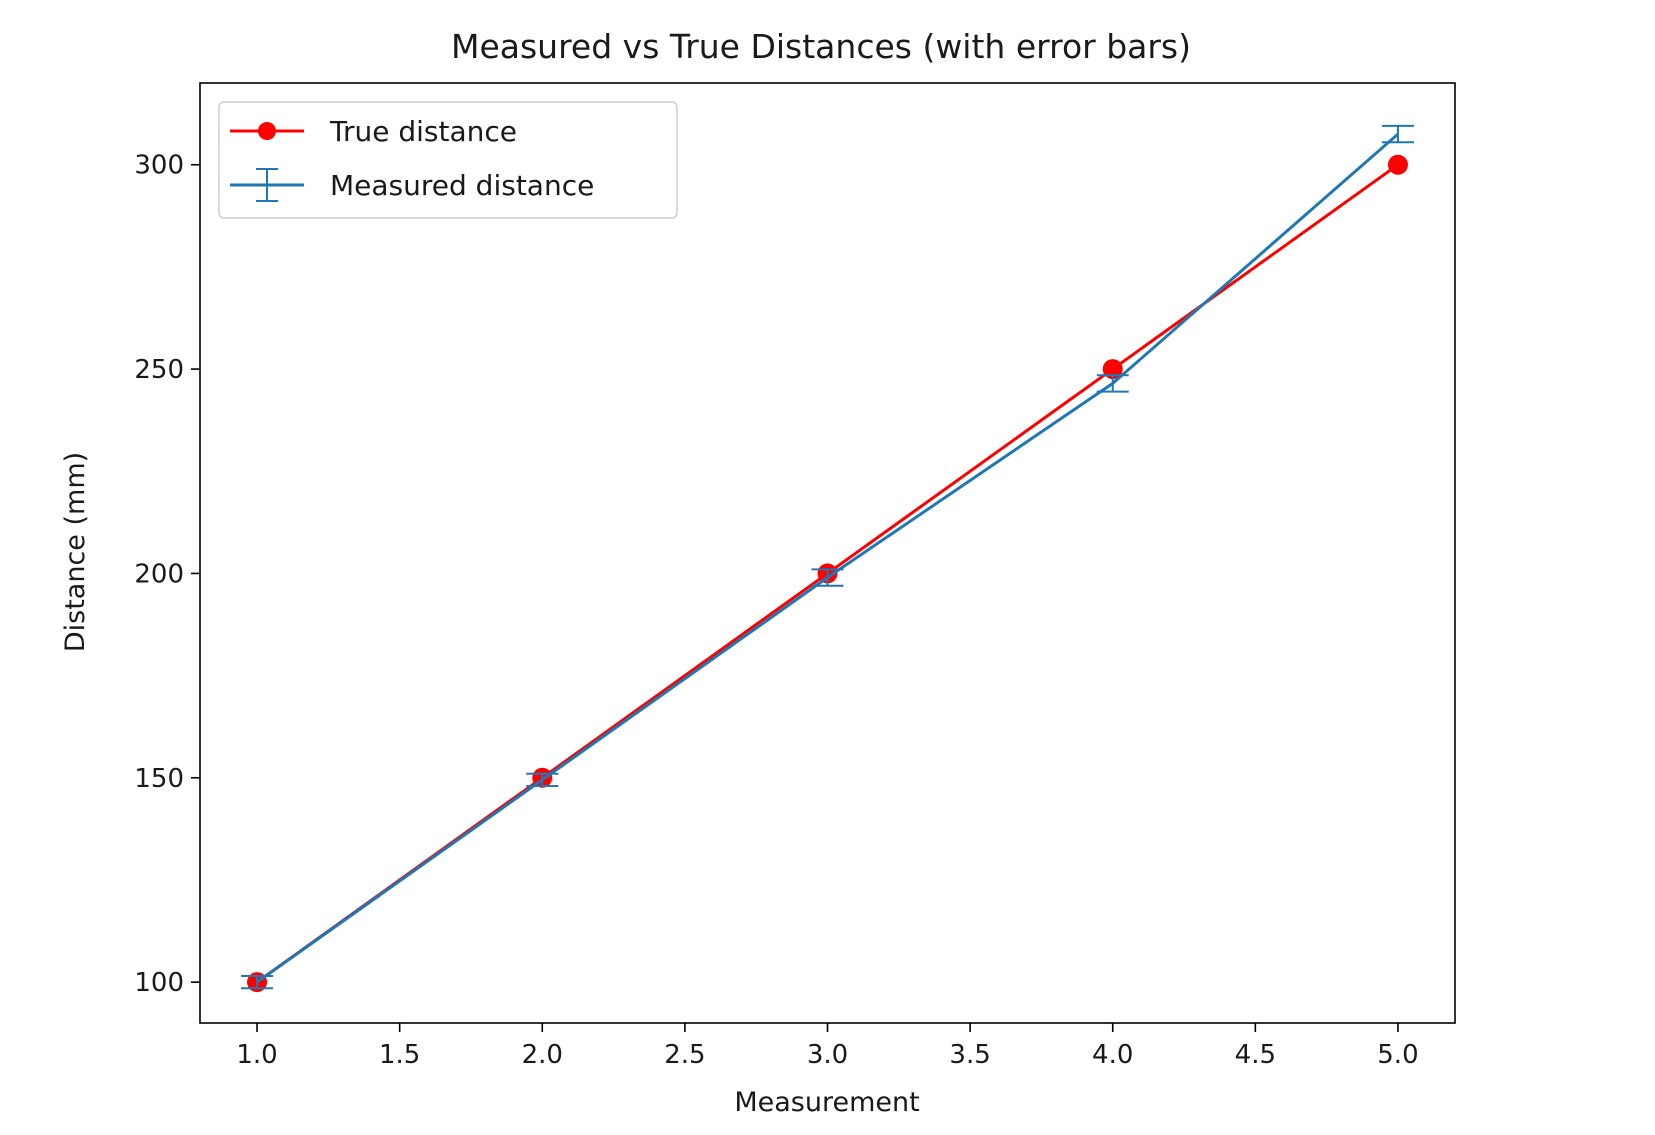 The height and width of the screenshot is (1135, 1655). What do you see at coordinates (267, 131) in the screenshot?
I see `legend-true-marker` at bounding box center [267, 131].